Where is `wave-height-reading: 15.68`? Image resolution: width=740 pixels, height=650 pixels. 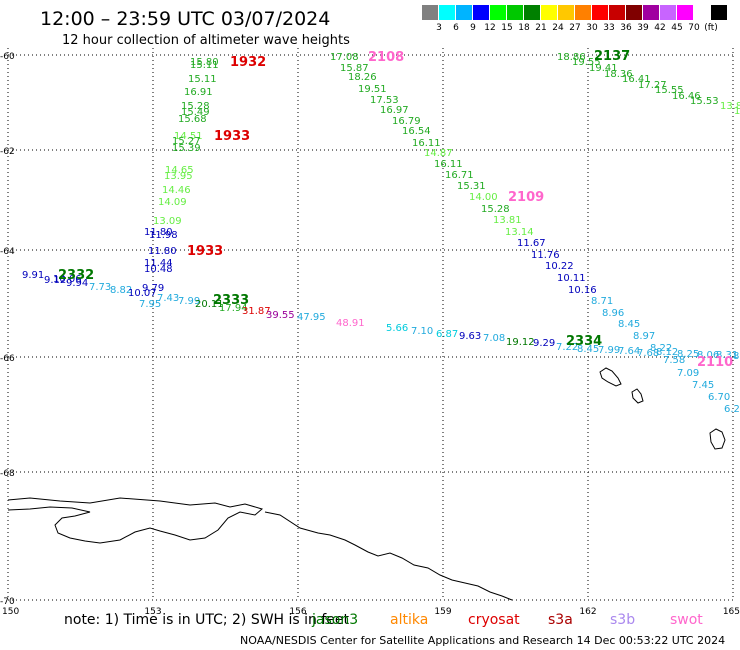 wave-height-reading: 15.68 is located at coordinates (192, 119).